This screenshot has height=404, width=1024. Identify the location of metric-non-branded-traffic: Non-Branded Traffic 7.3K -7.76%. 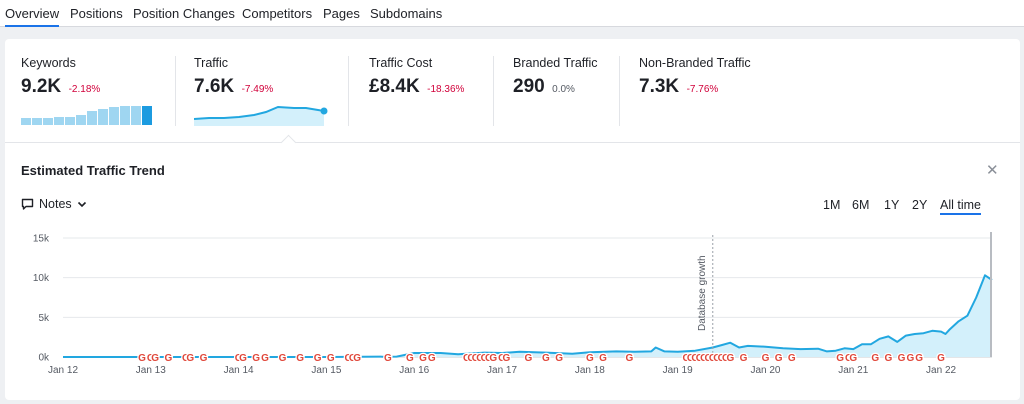
(695, 77).